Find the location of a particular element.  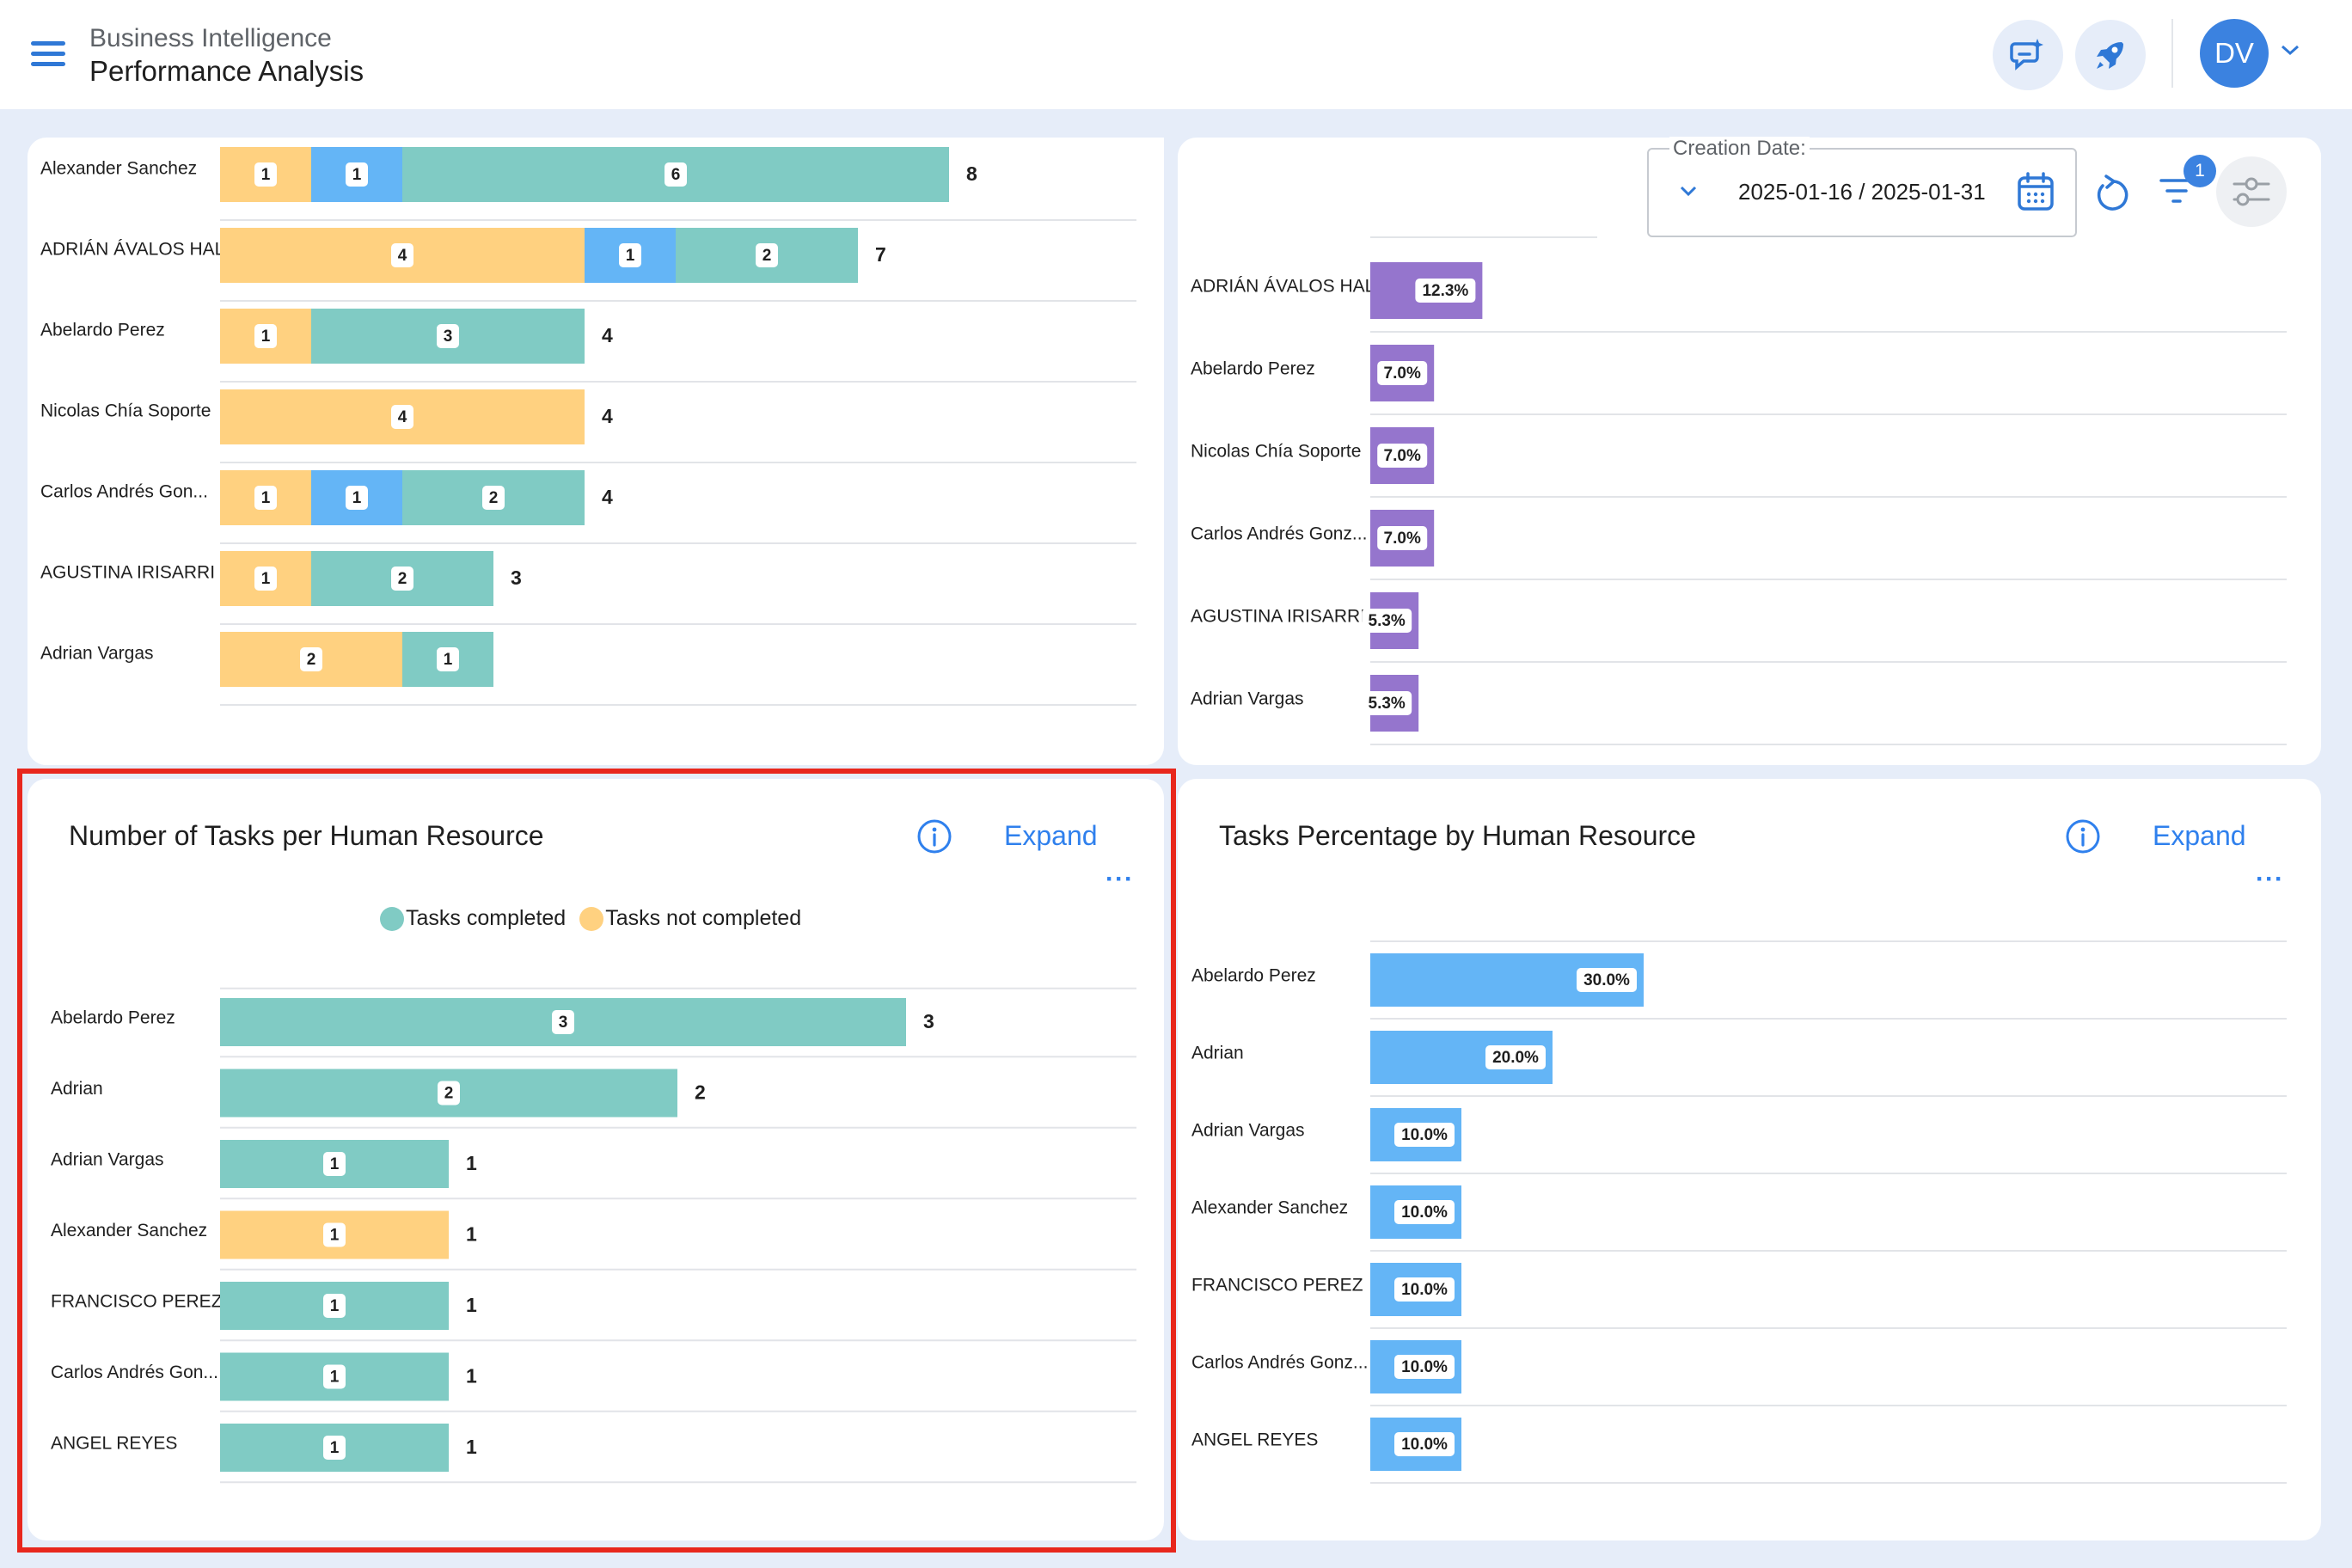

user-avatar: DV is located at coordinates (2234, 53).